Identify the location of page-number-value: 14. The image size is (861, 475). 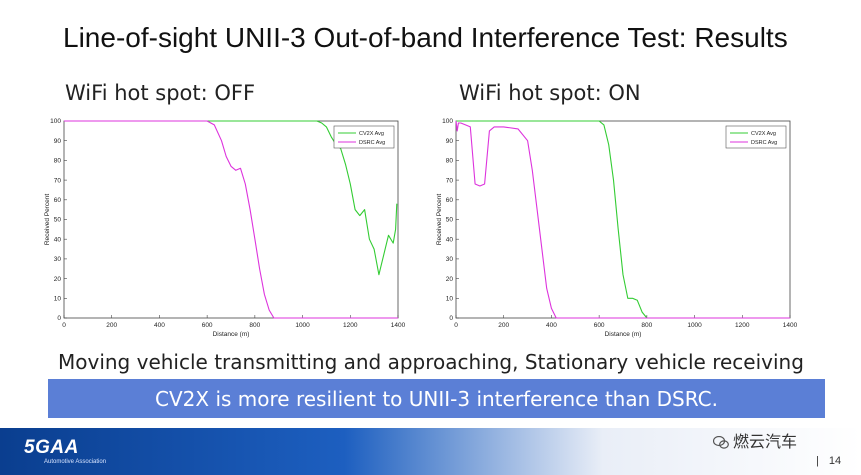
(835, 461).